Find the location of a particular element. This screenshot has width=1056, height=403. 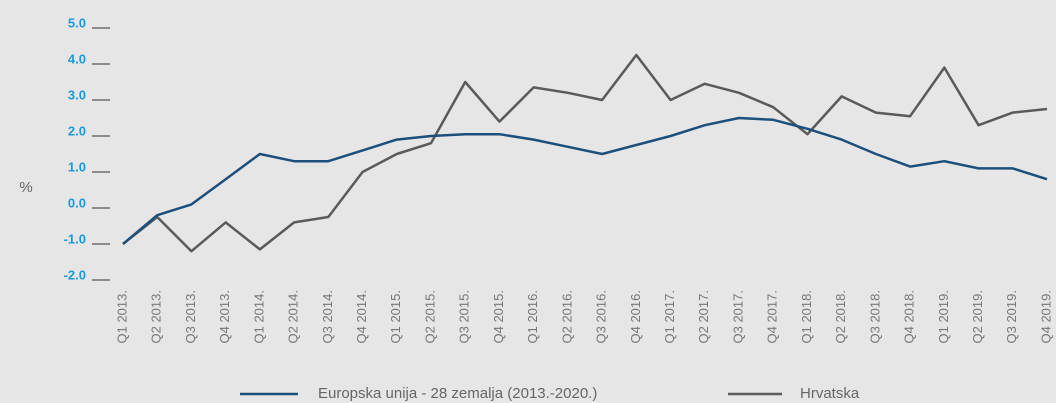

x-tick-label: Q2 2014. is located at coordinates (293, 317).